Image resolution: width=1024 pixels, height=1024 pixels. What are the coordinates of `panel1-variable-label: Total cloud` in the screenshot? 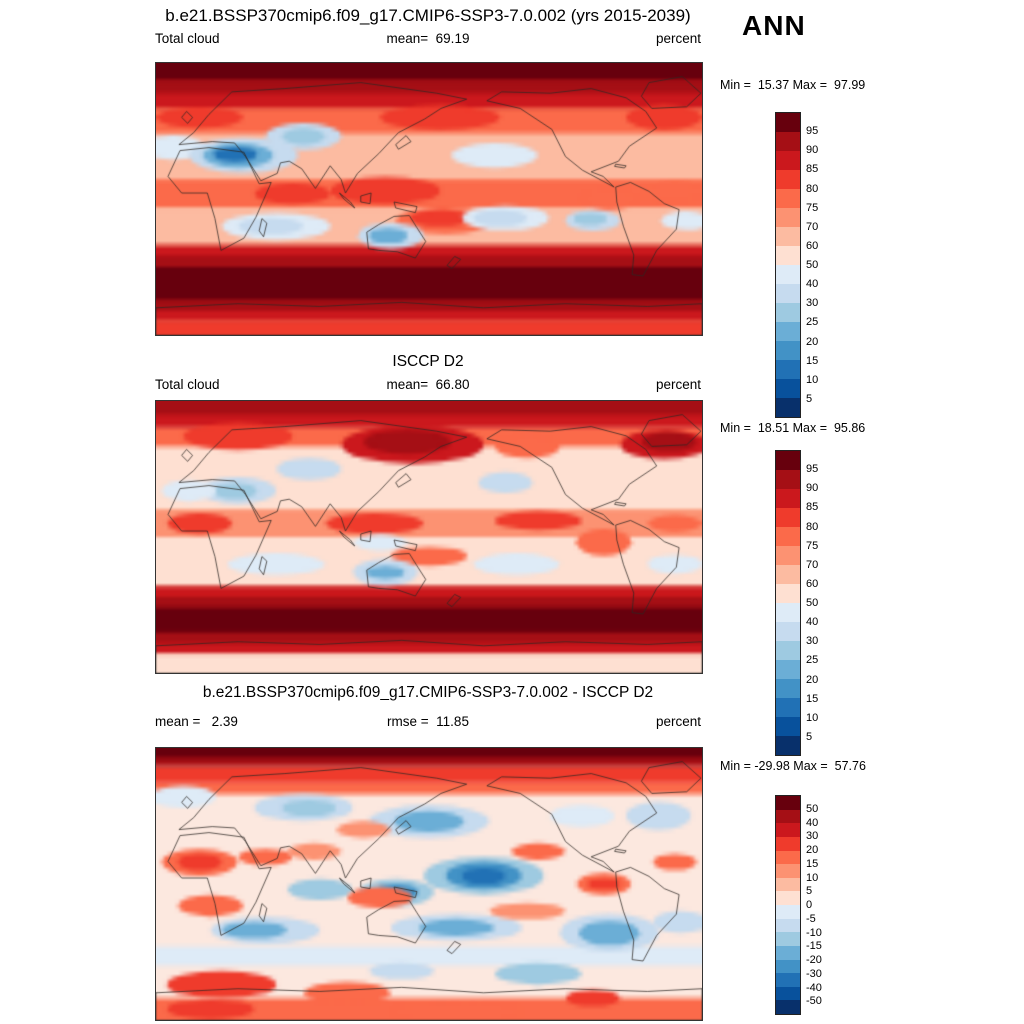 It's located at (187, 38).